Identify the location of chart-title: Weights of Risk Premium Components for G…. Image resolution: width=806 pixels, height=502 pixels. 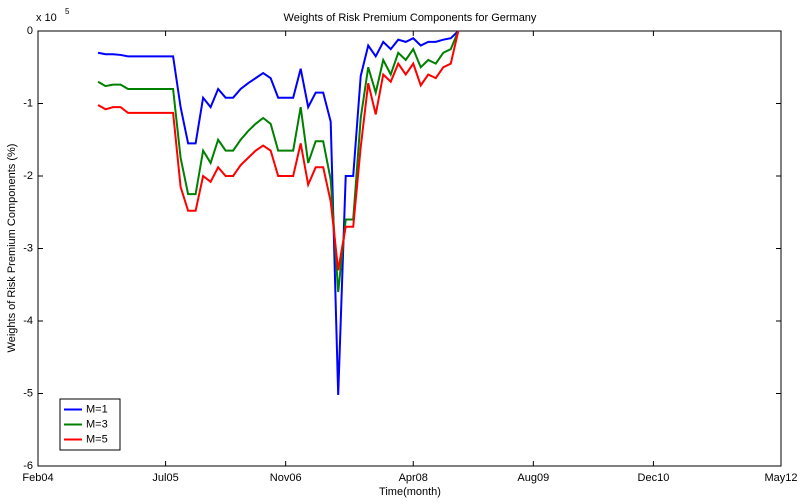
(410, 18).